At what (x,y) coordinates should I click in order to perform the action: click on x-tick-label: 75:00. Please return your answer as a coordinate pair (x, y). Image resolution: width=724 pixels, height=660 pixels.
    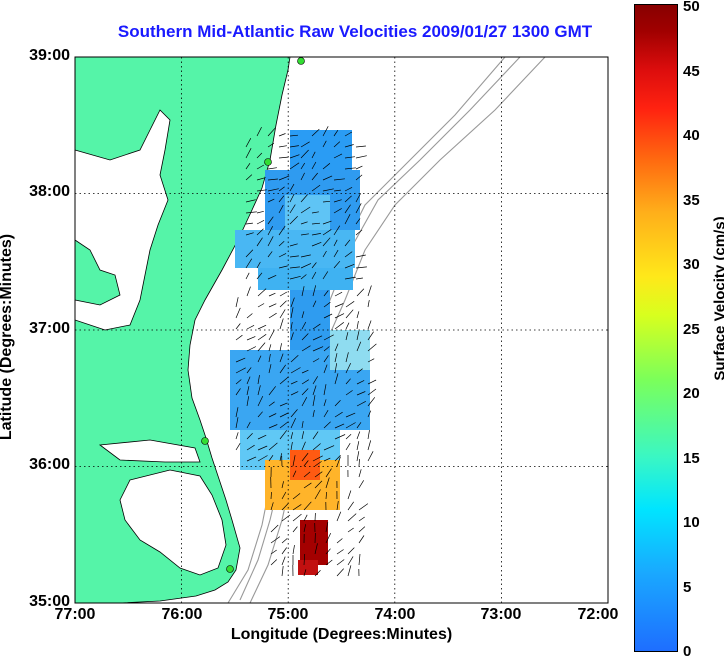
    Looking at the image, I should click on (288, 615).